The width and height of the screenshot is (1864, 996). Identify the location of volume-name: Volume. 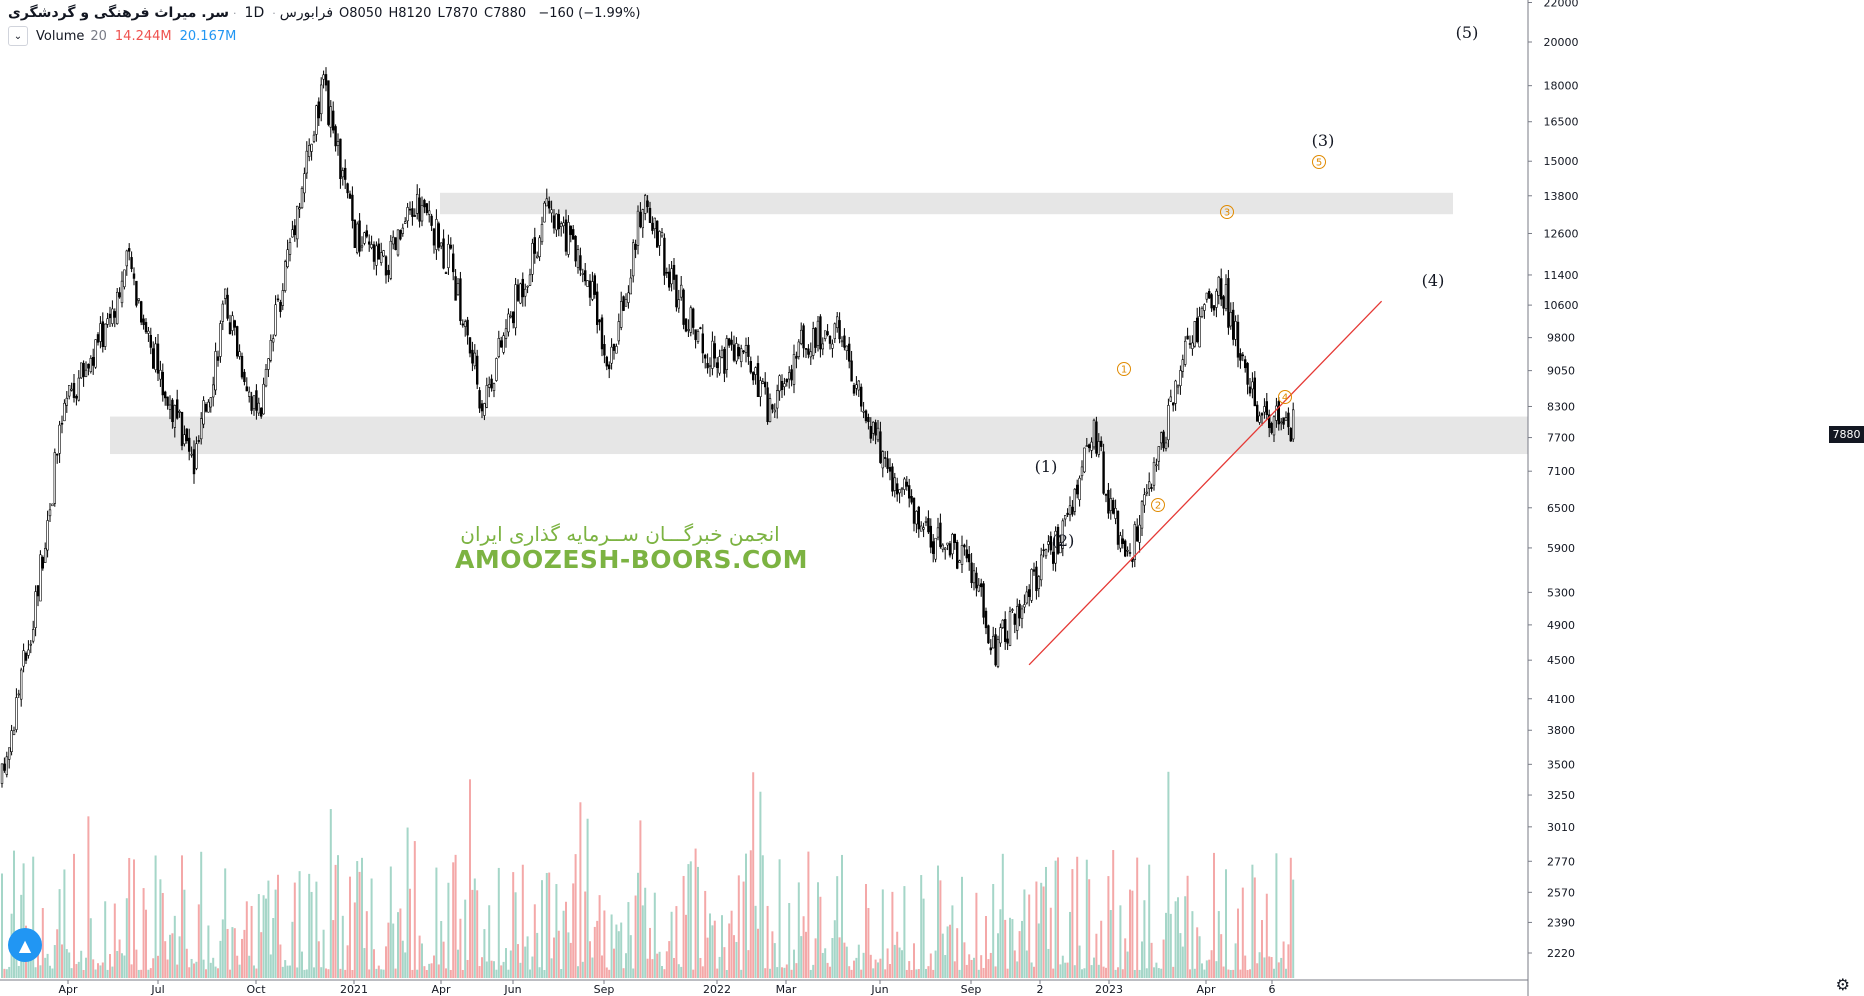
(60, 36).